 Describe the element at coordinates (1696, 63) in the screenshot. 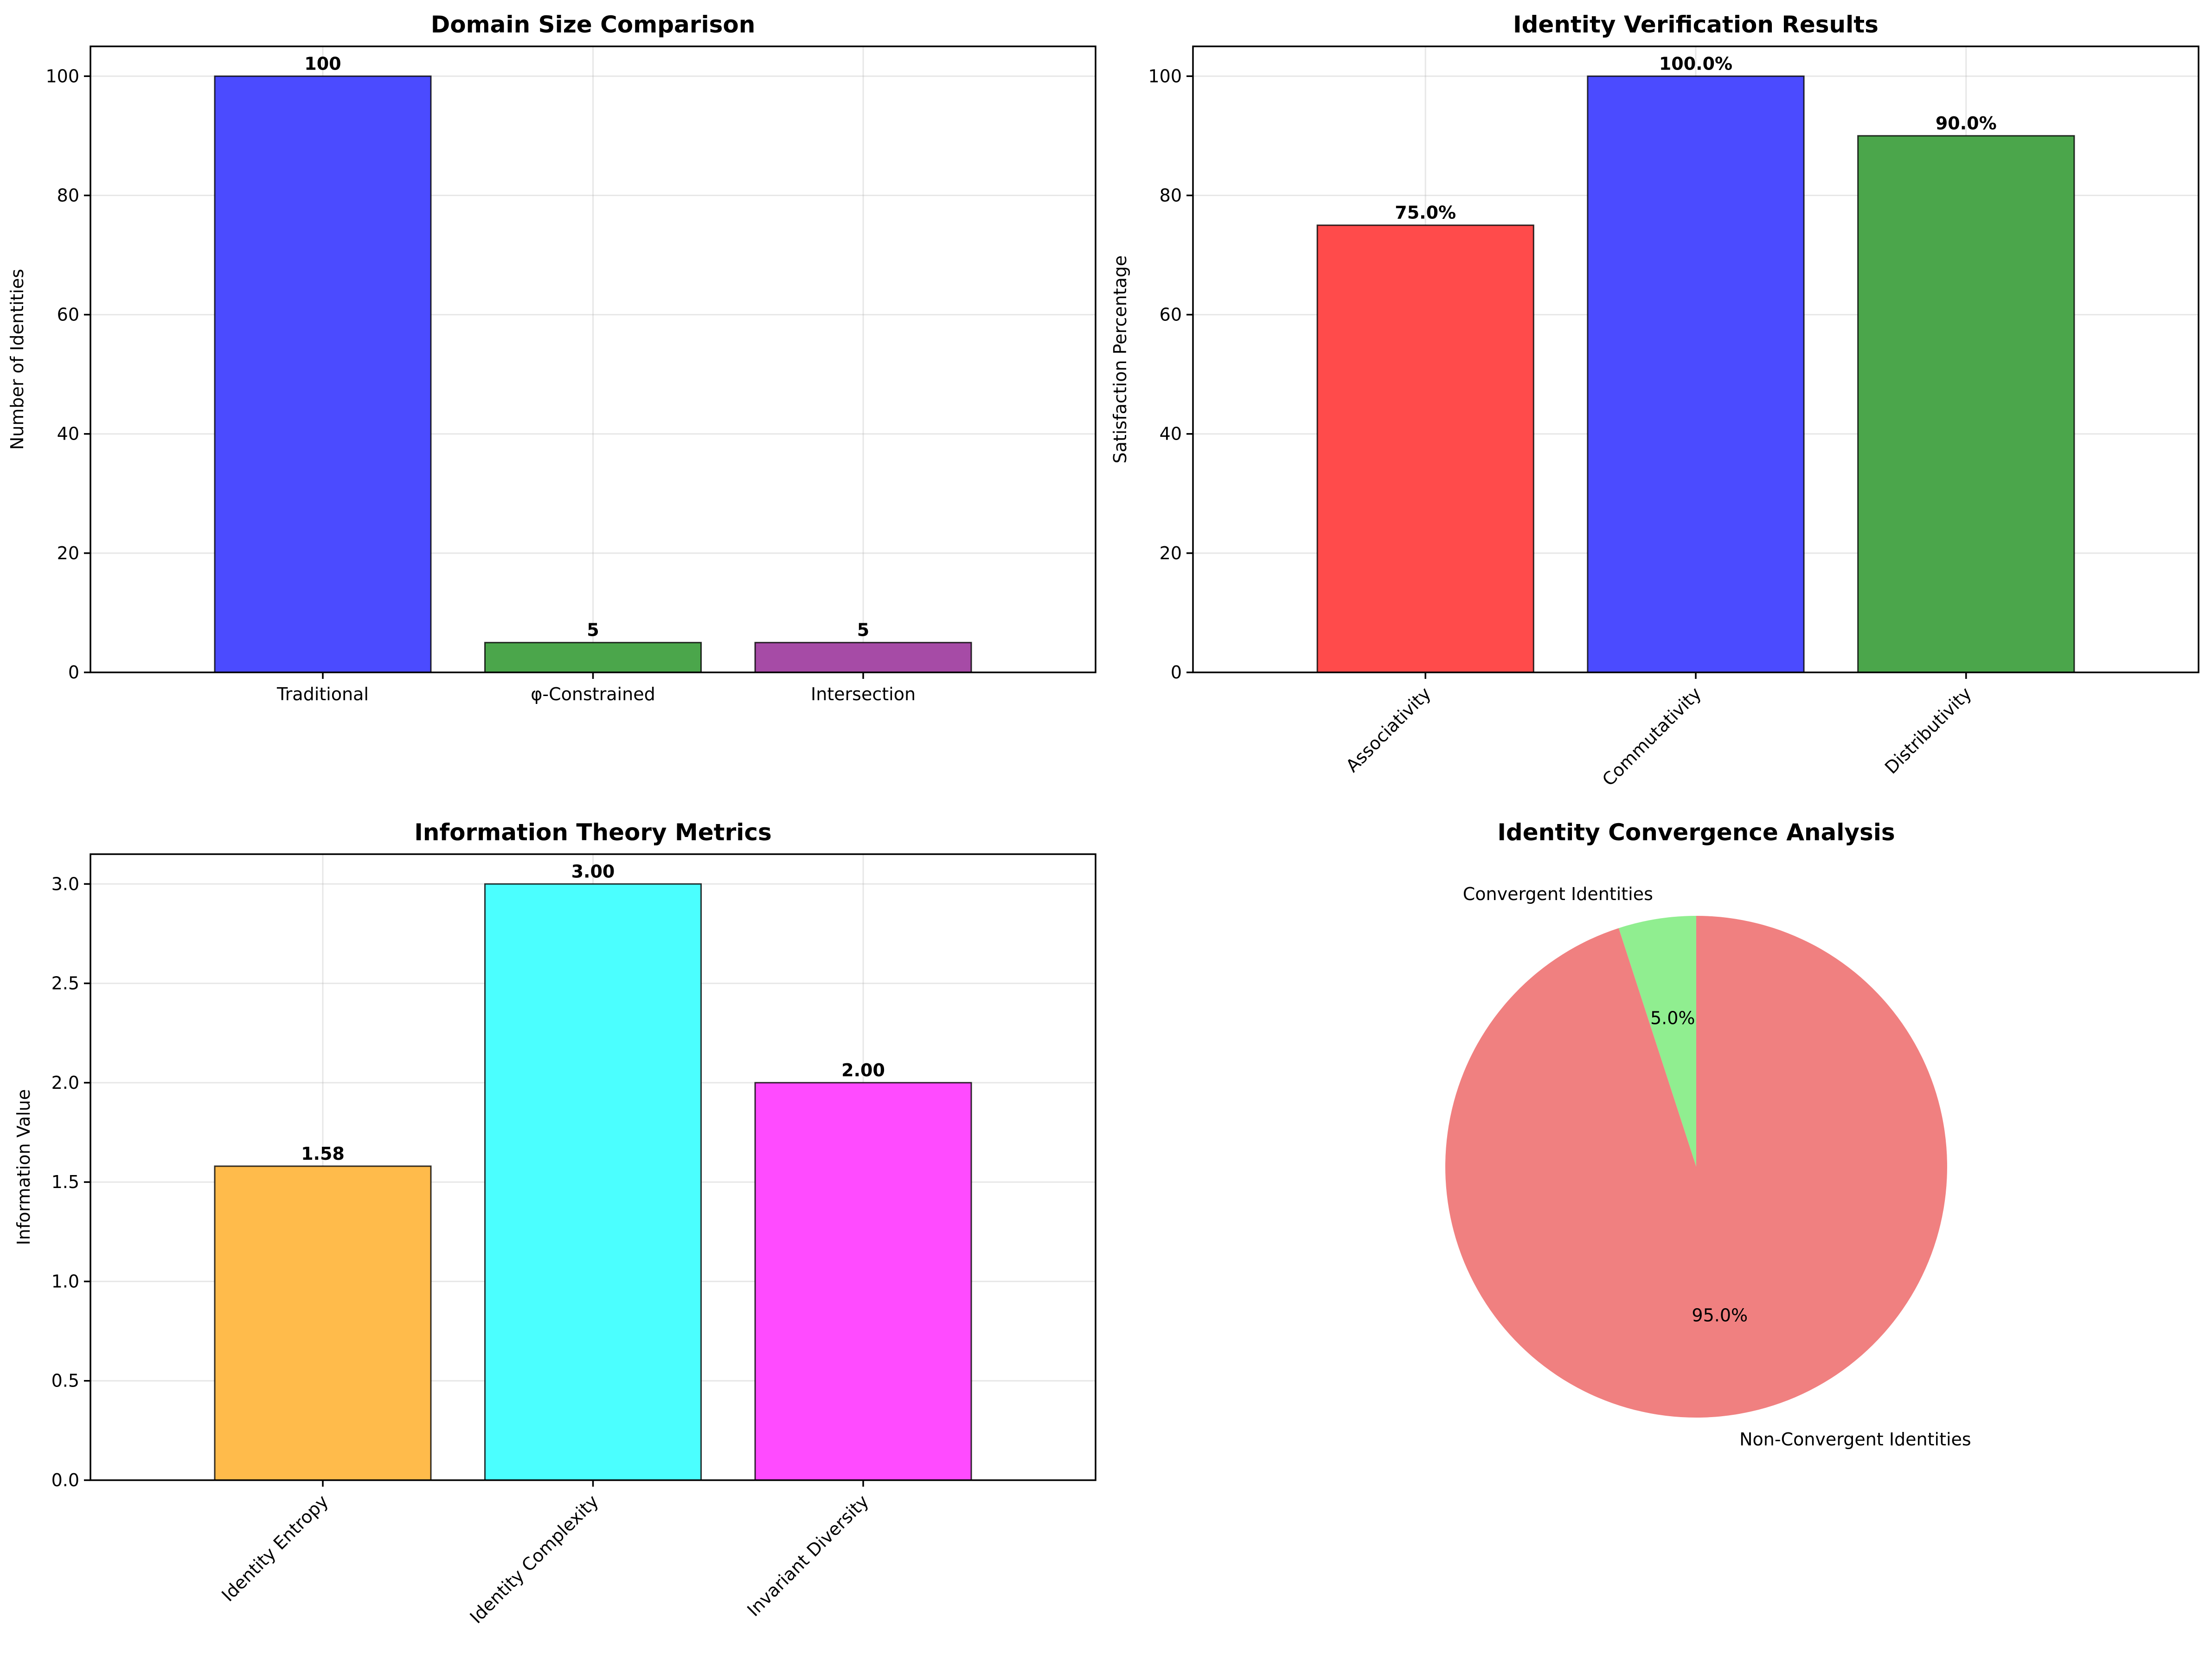

I see `bar-value-label: 100.0%` at that location.